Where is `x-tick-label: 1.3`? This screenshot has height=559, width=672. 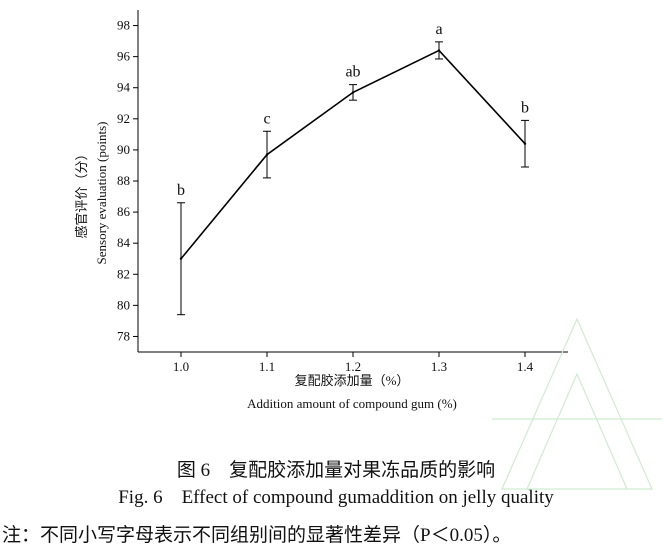
x-tick-label: 1.3 is located at coordinates (439, 366).